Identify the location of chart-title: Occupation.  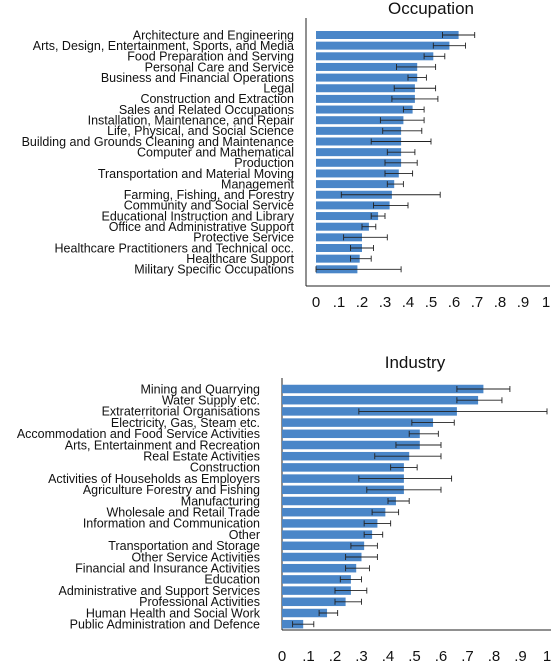
(431, 9).